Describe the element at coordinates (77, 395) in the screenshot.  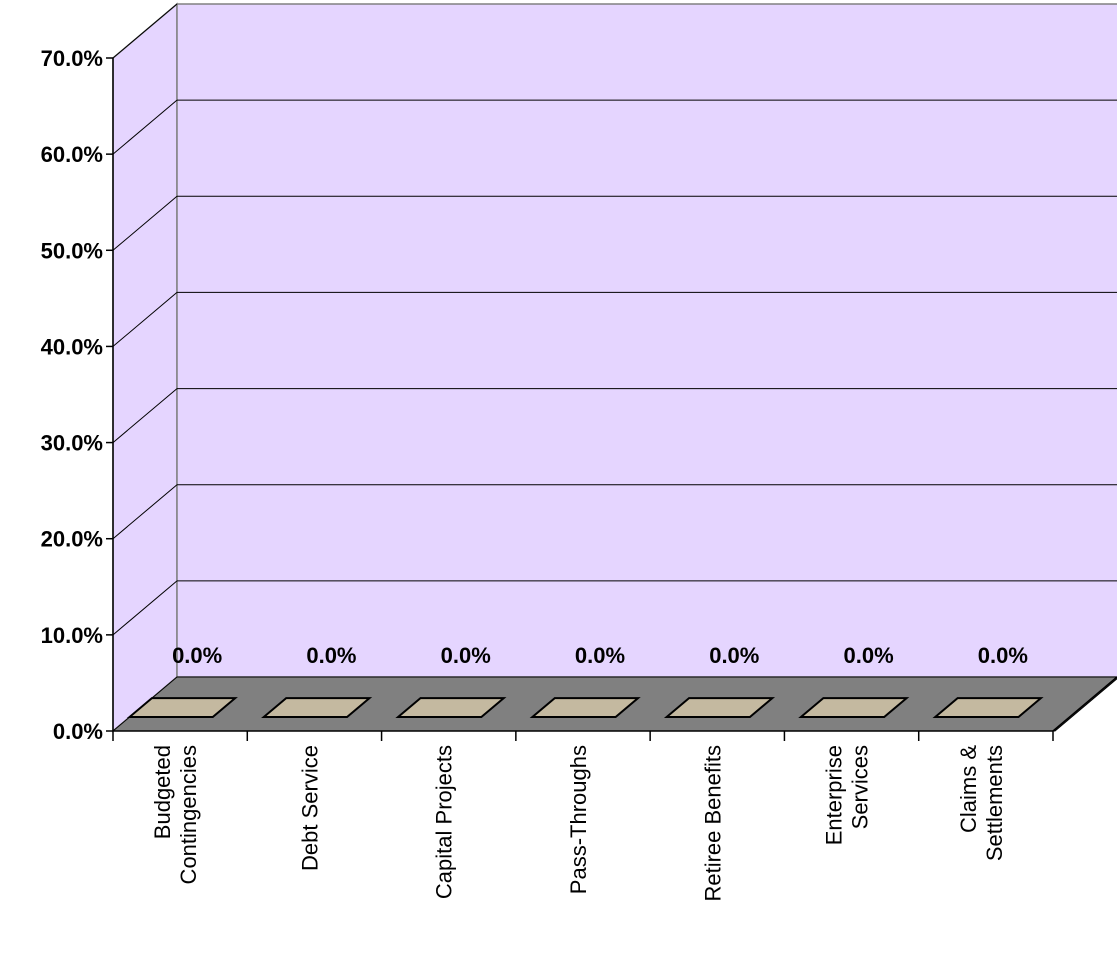
I see `y-axis: 0.0% 10.0% 20.0% 30.0% 40.0% 50.0% 60.0% 70.0%` at that location.